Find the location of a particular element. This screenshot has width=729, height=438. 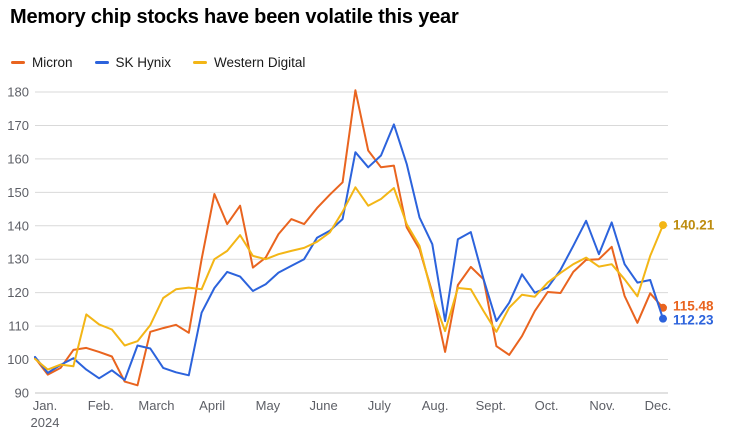

legend-label-western-digital: Western Digital is located at coordinates (260, 62).